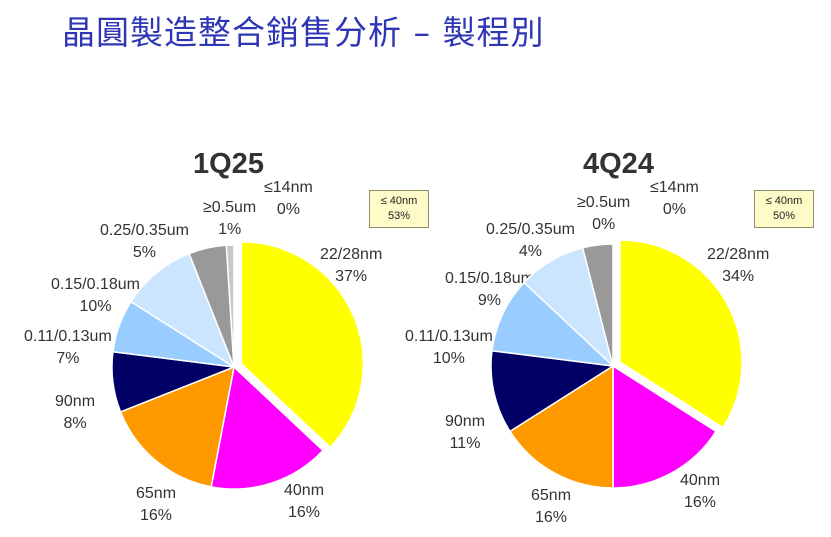 The height and width of the screenshot is (537, 831). What do you see at coordinates (449, 348) in the screenshot?
I see `slice-label-0-11-0-13um: 0.11/0.13um 10%` at bounding box center [449, 348].